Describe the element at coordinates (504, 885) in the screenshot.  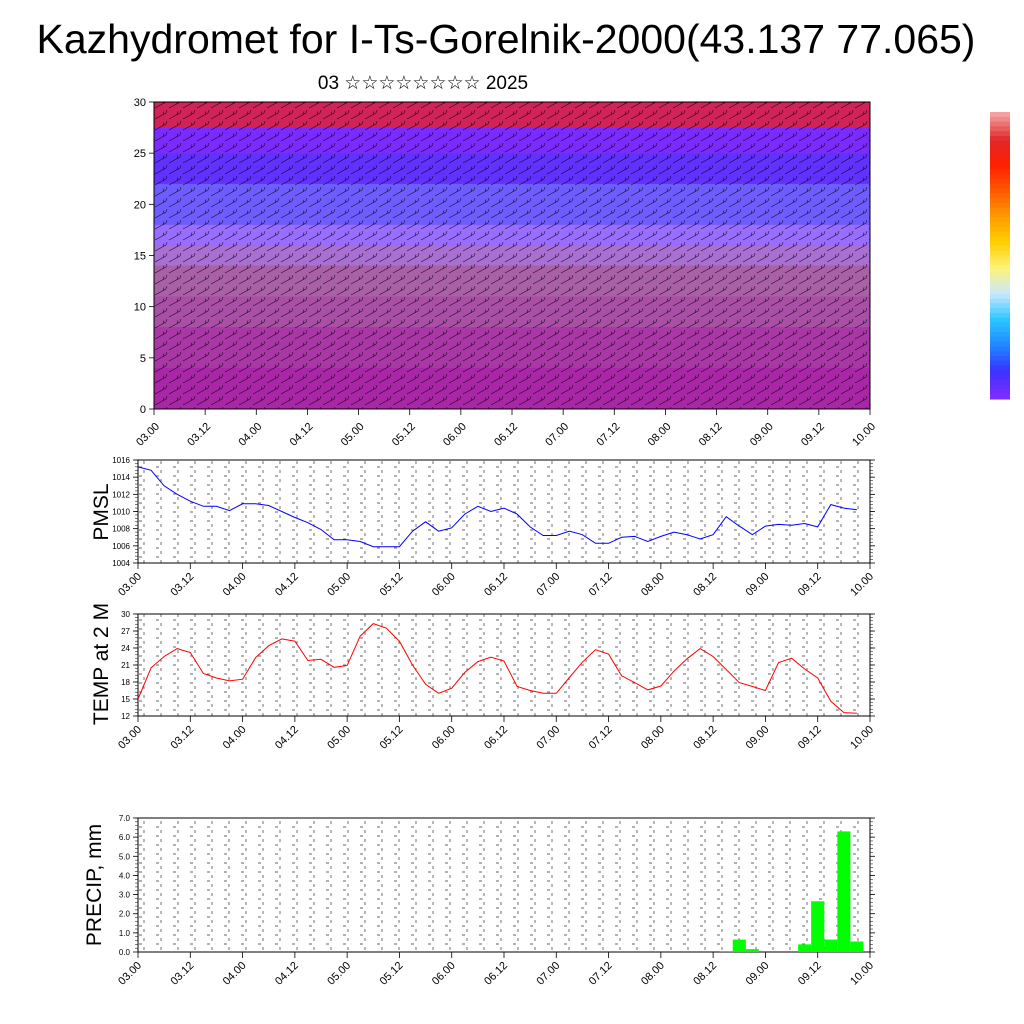
I see `grid-pattern` at that location.